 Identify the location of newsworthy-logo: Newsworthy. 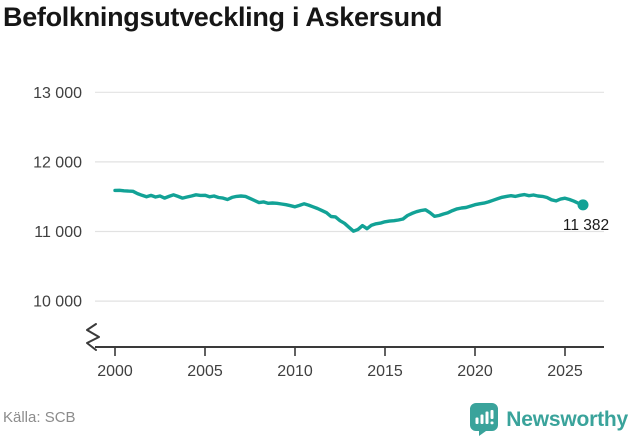
(549, 419).